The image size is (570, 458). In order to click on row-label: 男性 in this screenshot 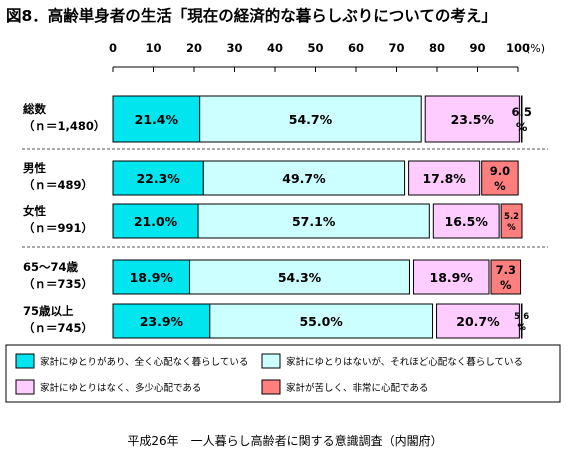, I will do `click(34, 168)`.